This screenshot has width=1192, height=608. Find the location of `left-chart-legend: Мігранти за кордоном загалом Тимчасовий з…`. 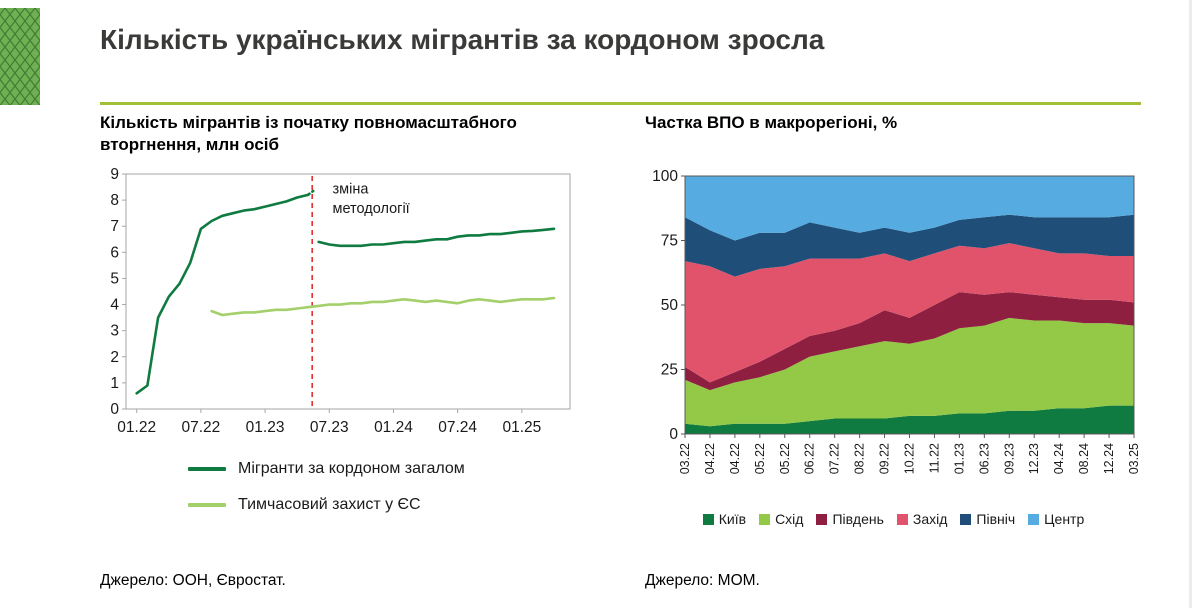

left-chart-legend: Мігранти за кордоном загалом Тимчасовий з… is located at coordinates (352, 487).